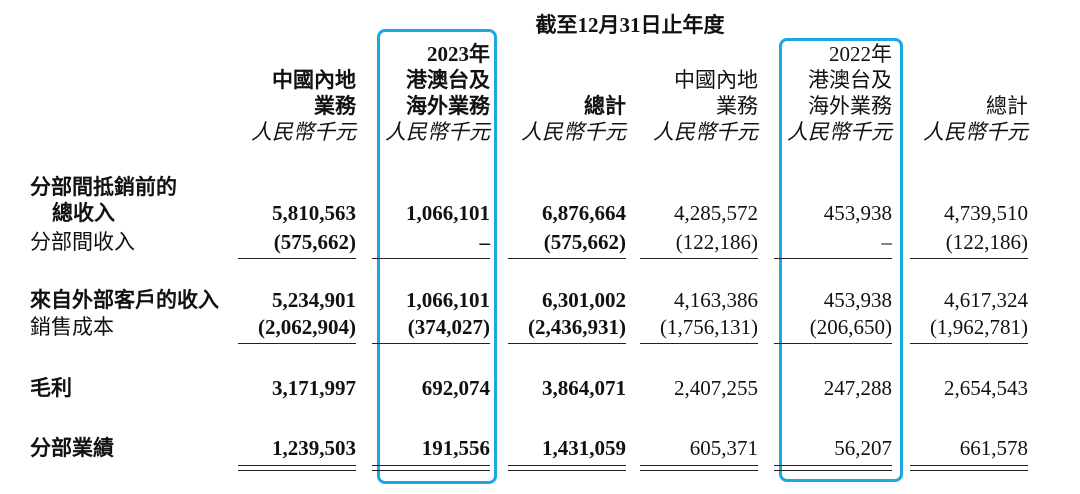  I want to click on cell-value: (206,650), so click(850, 327).